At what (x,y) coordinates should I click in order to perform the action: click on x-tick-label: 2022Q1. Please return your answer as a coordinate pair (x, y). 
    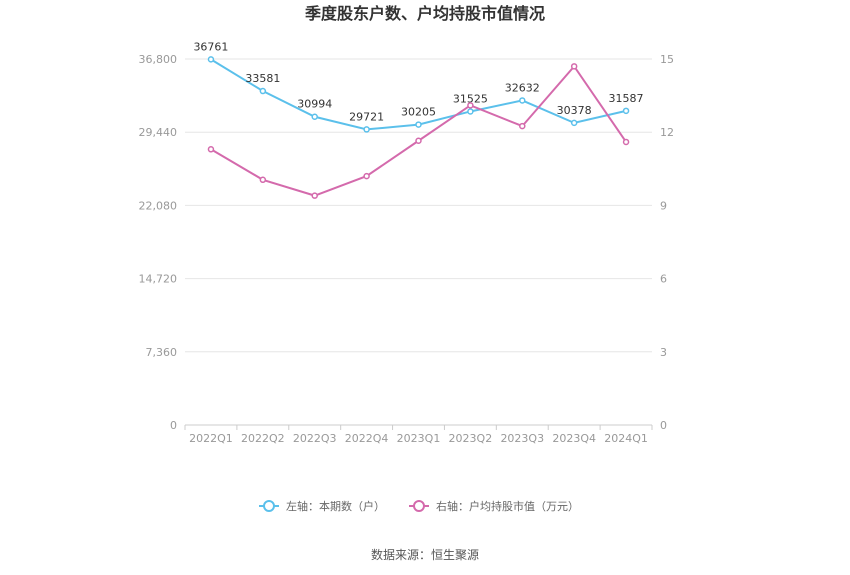
    Looking at the image, I should click on (211, 438).